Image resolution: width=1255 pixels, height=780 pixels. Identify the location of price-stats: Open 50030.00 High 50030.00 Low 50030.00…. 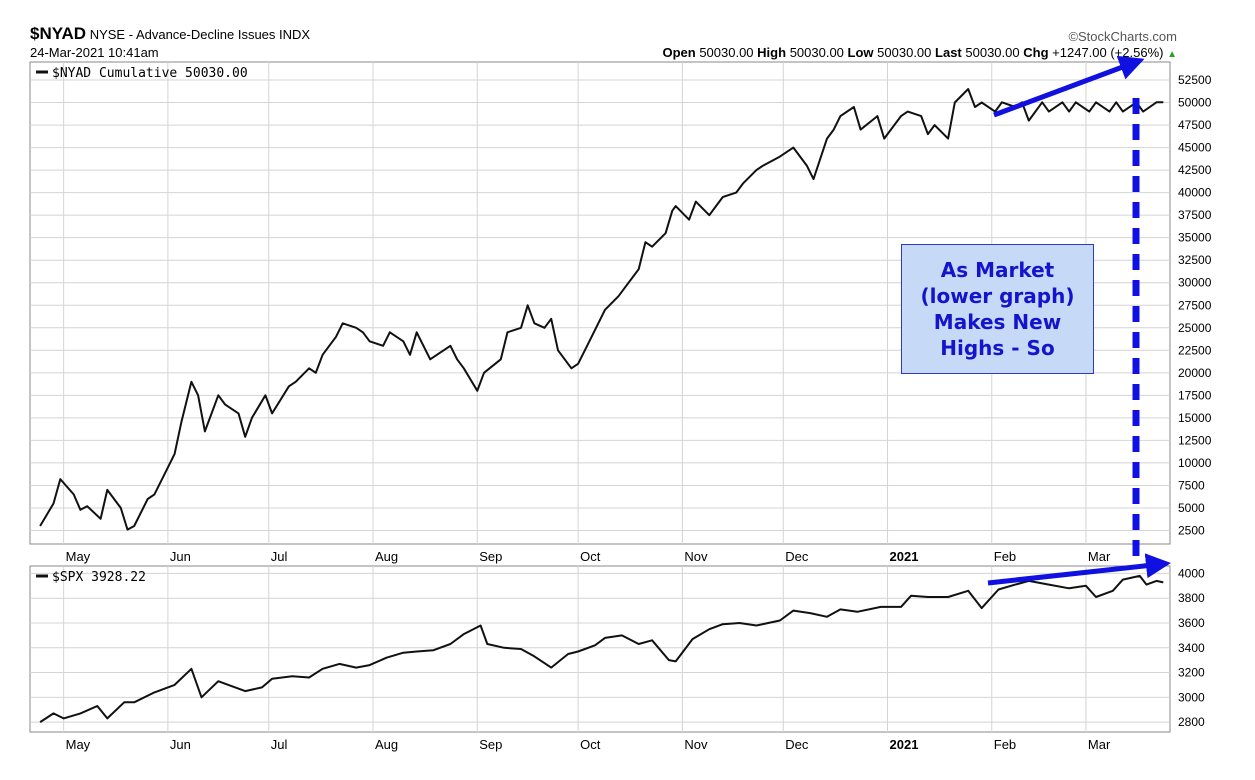
(919, 53).